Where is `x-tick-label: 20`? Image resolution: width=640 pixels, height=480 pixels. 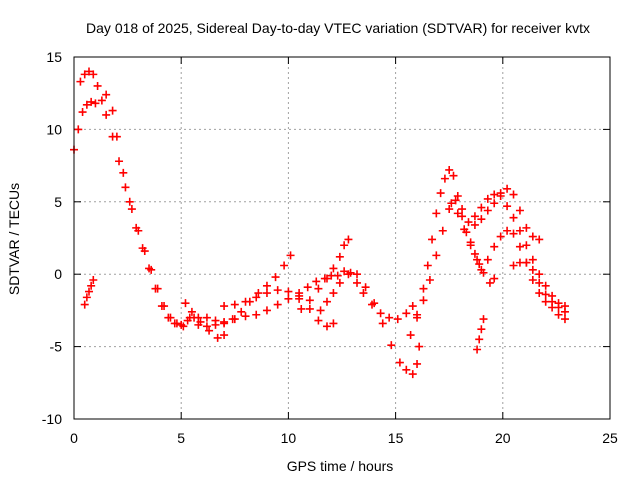
x-tick-label: 20 is located at coordinates (503, 438).